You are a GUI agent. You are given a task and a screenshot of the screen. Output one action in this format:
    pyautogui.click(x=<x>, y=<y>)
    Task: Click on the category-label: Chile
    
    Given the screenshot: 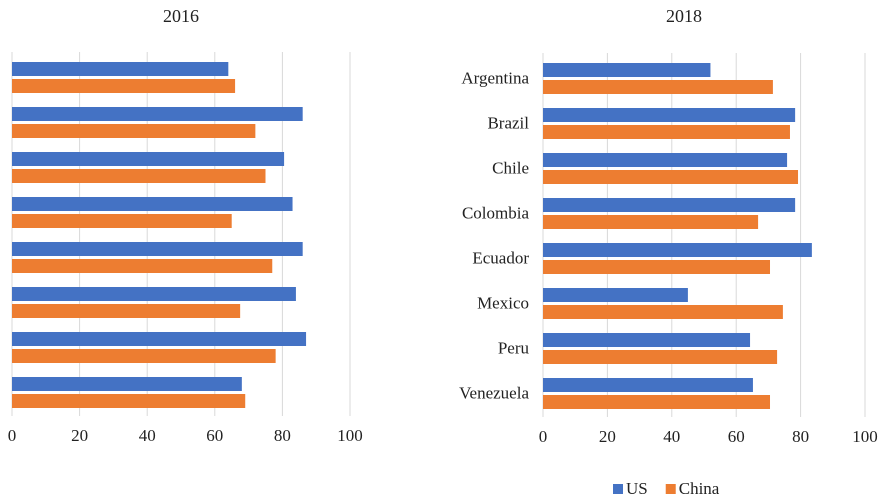 What is the action you would take?
    pyautogui.click(x=510, y=167)
    